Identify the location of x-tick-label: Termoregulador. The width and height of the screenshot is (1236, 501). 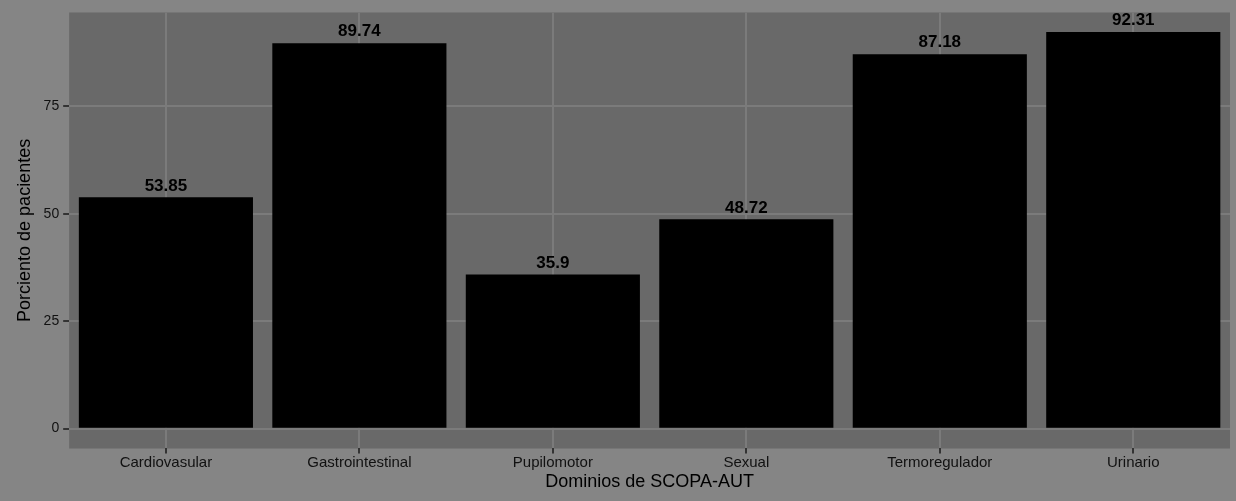
(940, 461).